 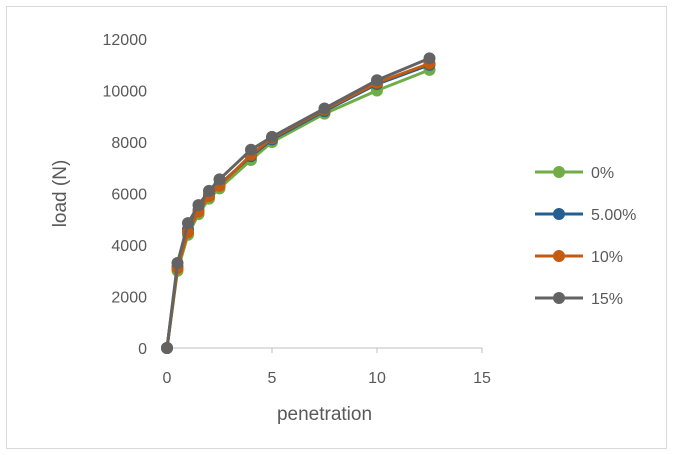 What do you see at coordinates (167, 378) in the screenshot?
I see `x-tick-label: 0` at bounding box center [167, 378].